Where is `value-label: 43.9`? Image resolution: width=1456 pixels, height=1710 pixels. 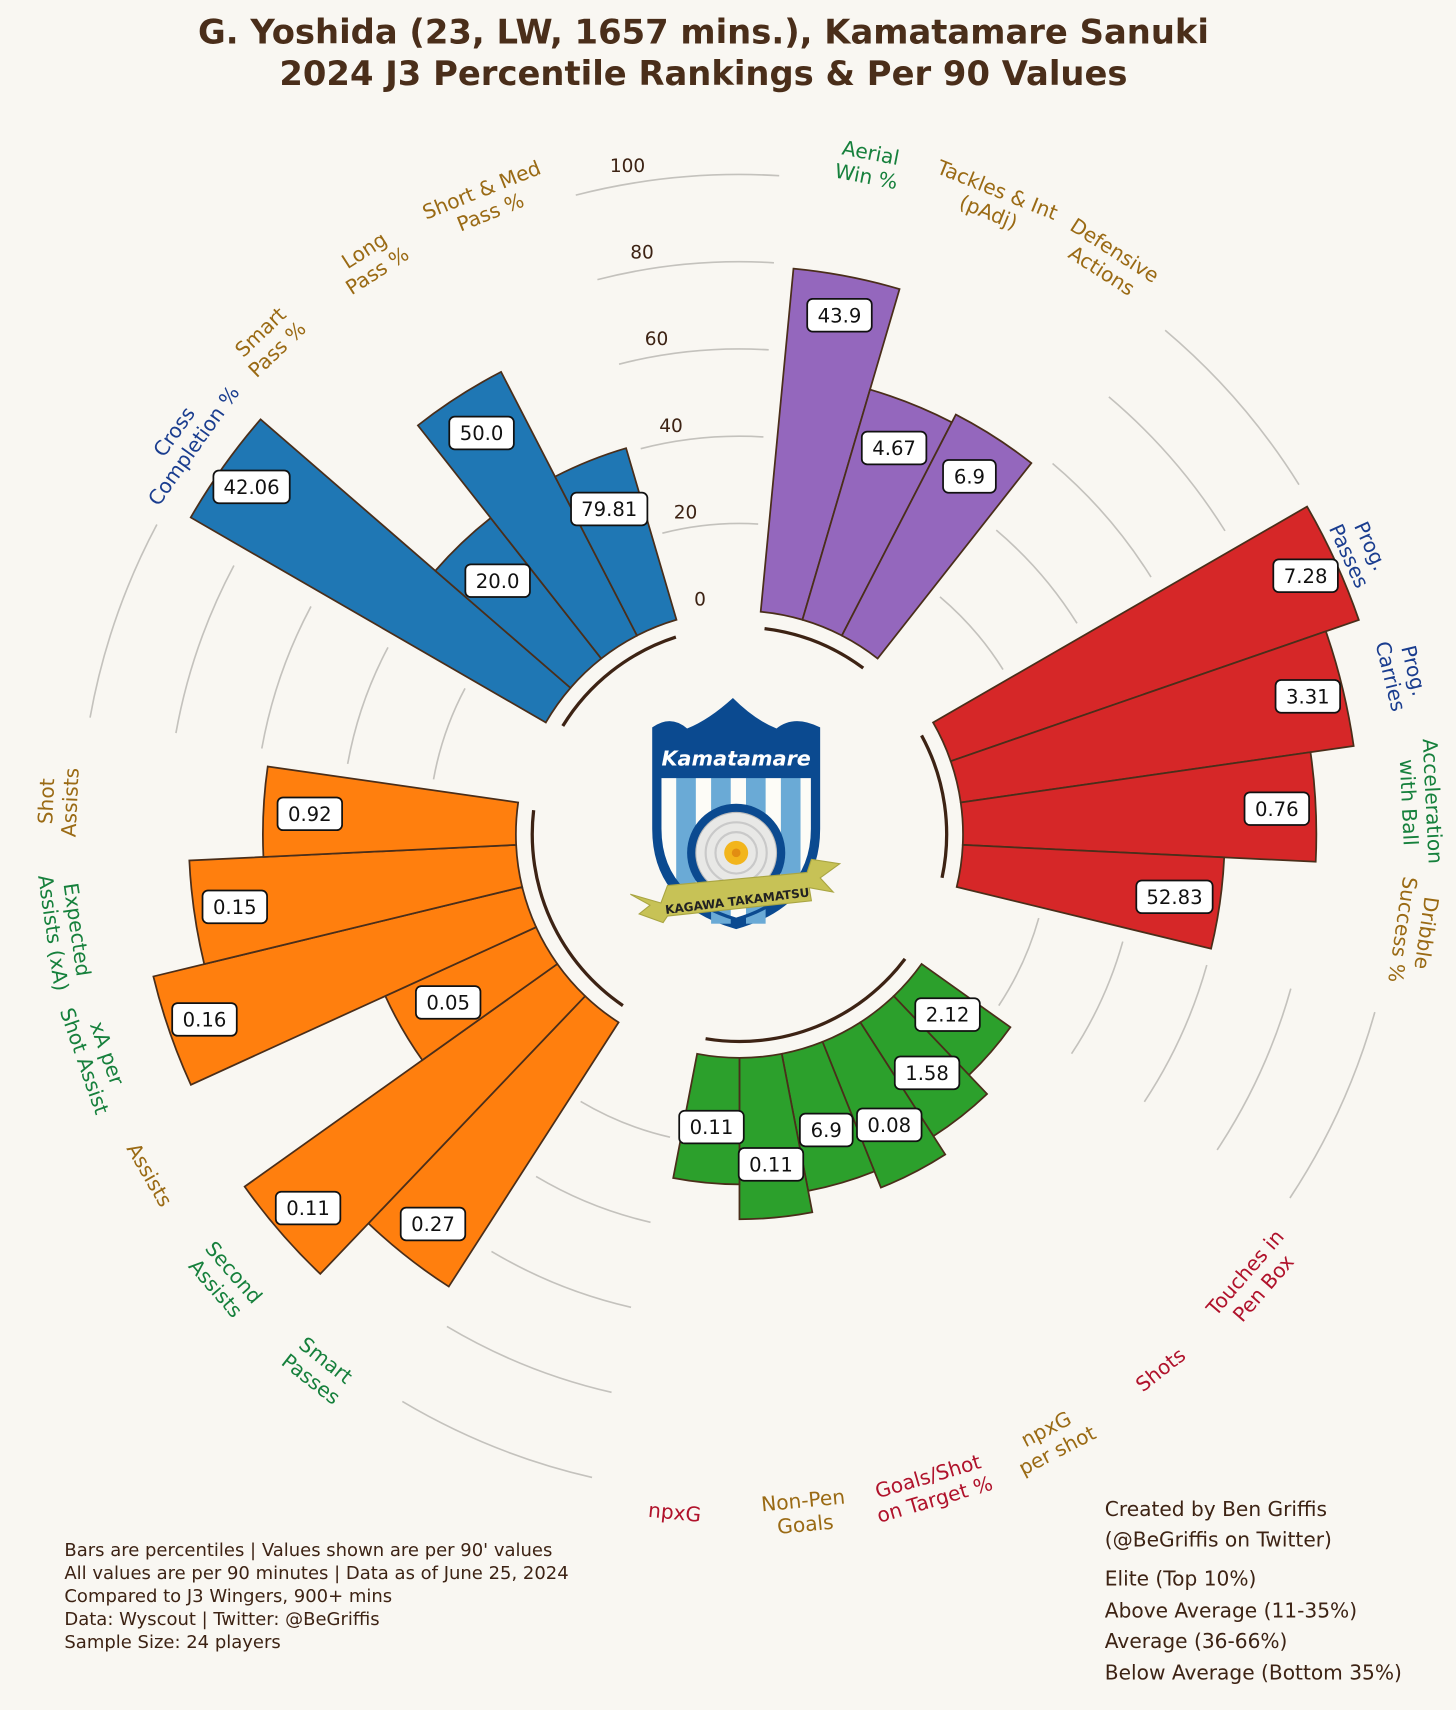 value-label: 43.9 is located at coordinates (839, 315).